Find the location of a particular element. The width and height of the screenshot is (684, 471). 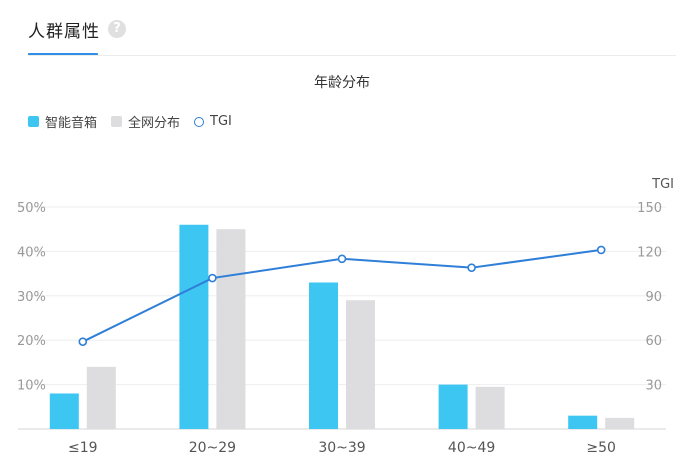

y-right-tick-label: 60 is located at coordinates (653, 341).